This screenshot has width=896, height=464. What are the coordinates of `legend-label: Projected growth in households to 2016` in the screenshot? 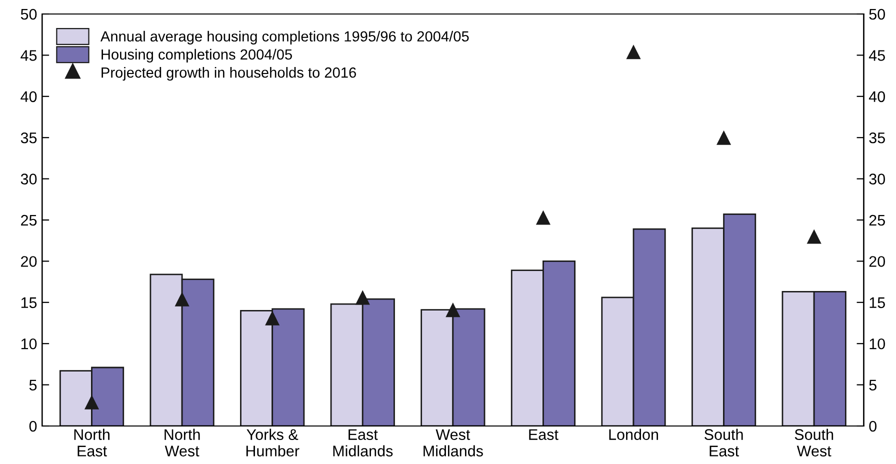 It's located at (229, 74).